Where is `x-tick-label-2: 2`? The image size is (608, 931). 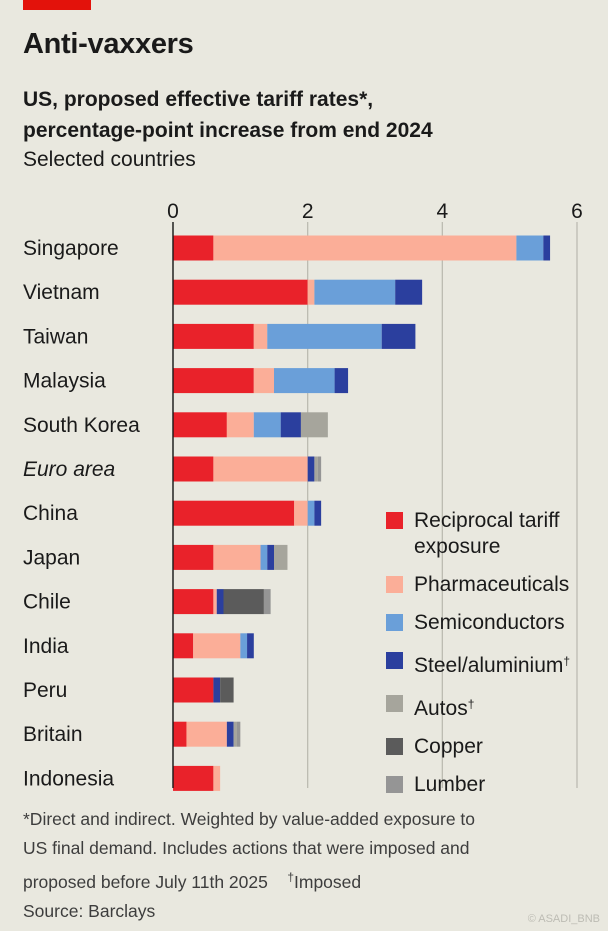
x-tick-label-2: 2 is located at coordinates (308, 211).